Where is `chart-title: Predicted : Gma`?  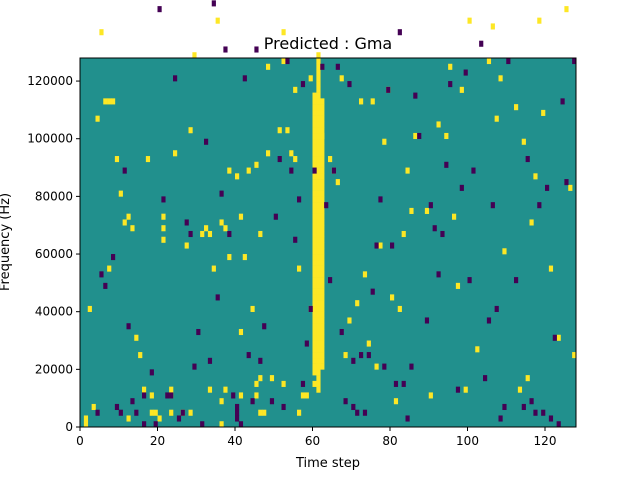
chart-title: Predicted : Gma is located at coordinates (328, 43).